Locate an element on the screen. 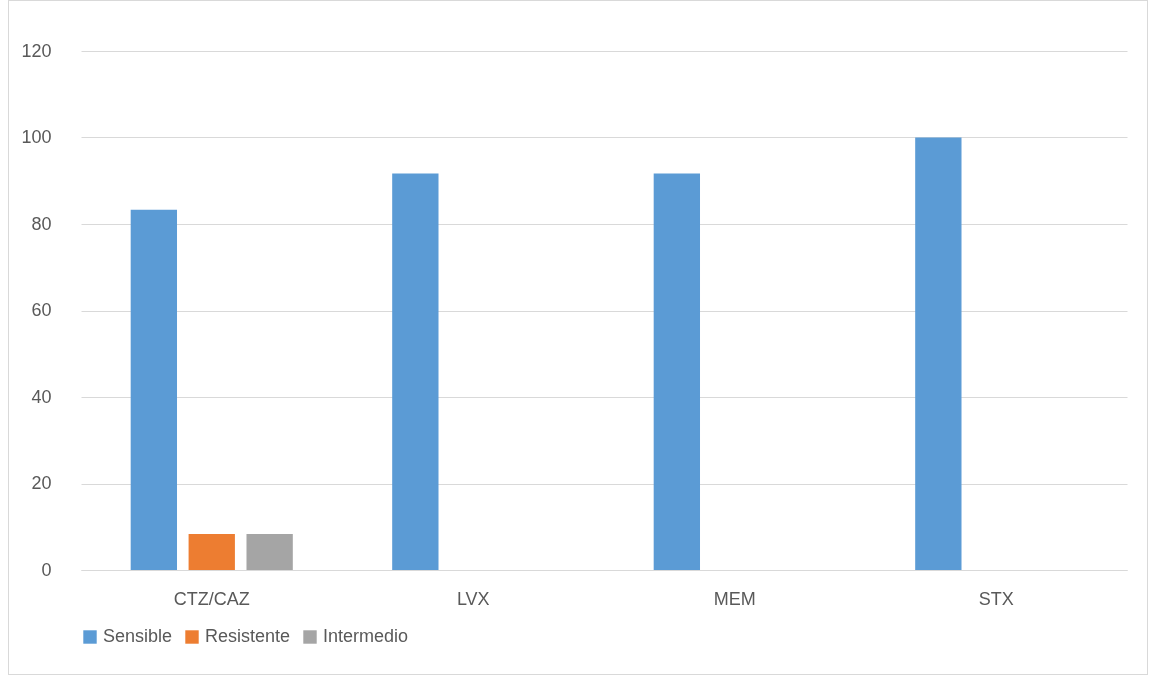 The image size is (1149, 677). x-tick-label: STX is located at coordinates (996, 598).